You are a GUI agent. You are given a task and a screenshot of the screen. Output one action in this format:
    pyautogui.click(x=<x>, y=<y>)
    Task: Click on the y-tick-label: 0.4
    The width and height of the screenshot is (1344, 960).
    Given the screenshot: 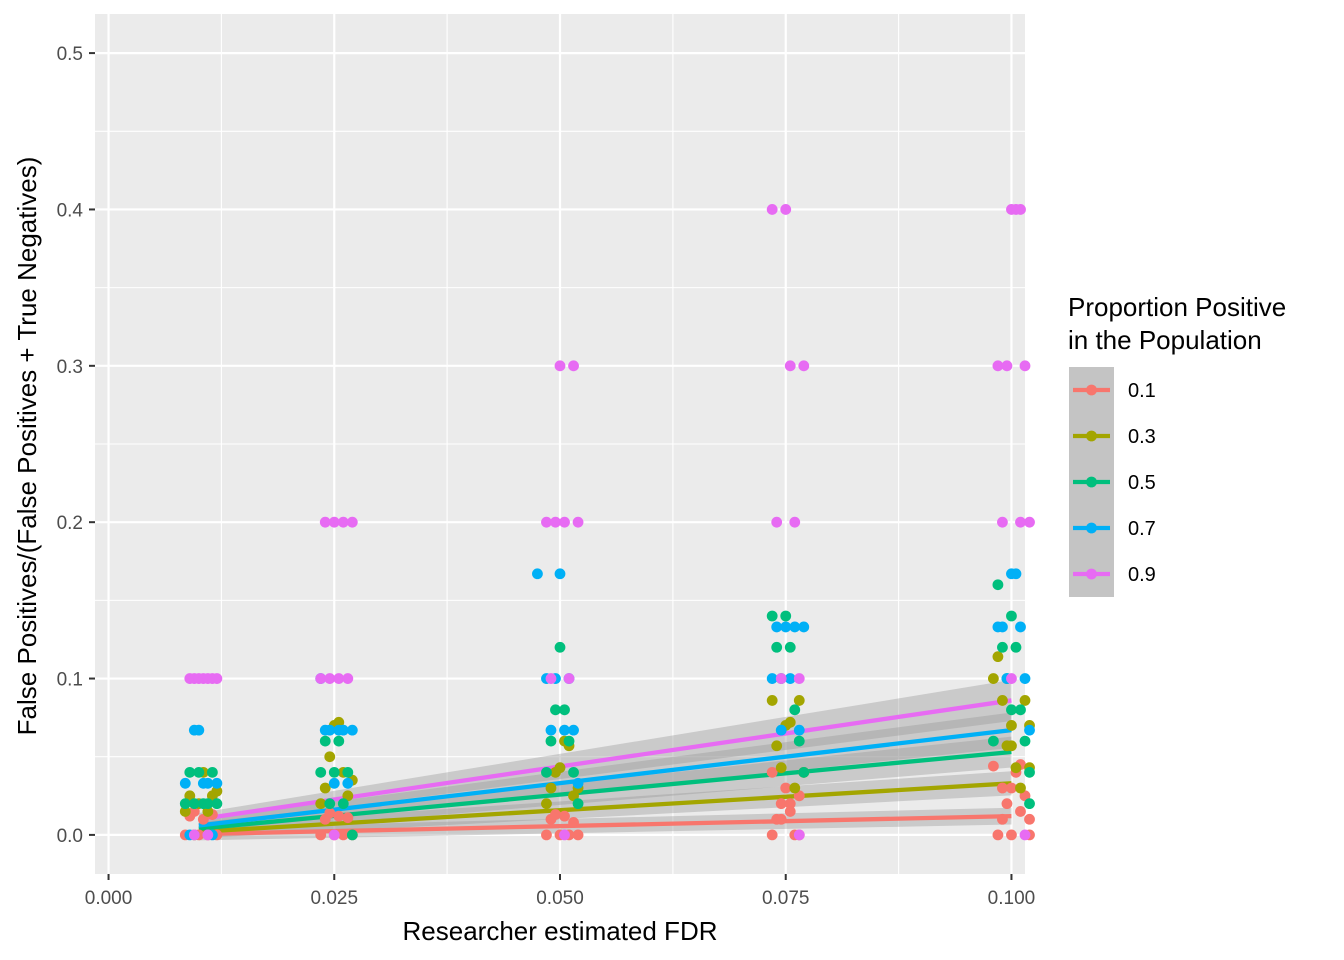 What is the action you would take?
    pyautogui.click(x=70, y=210)
    